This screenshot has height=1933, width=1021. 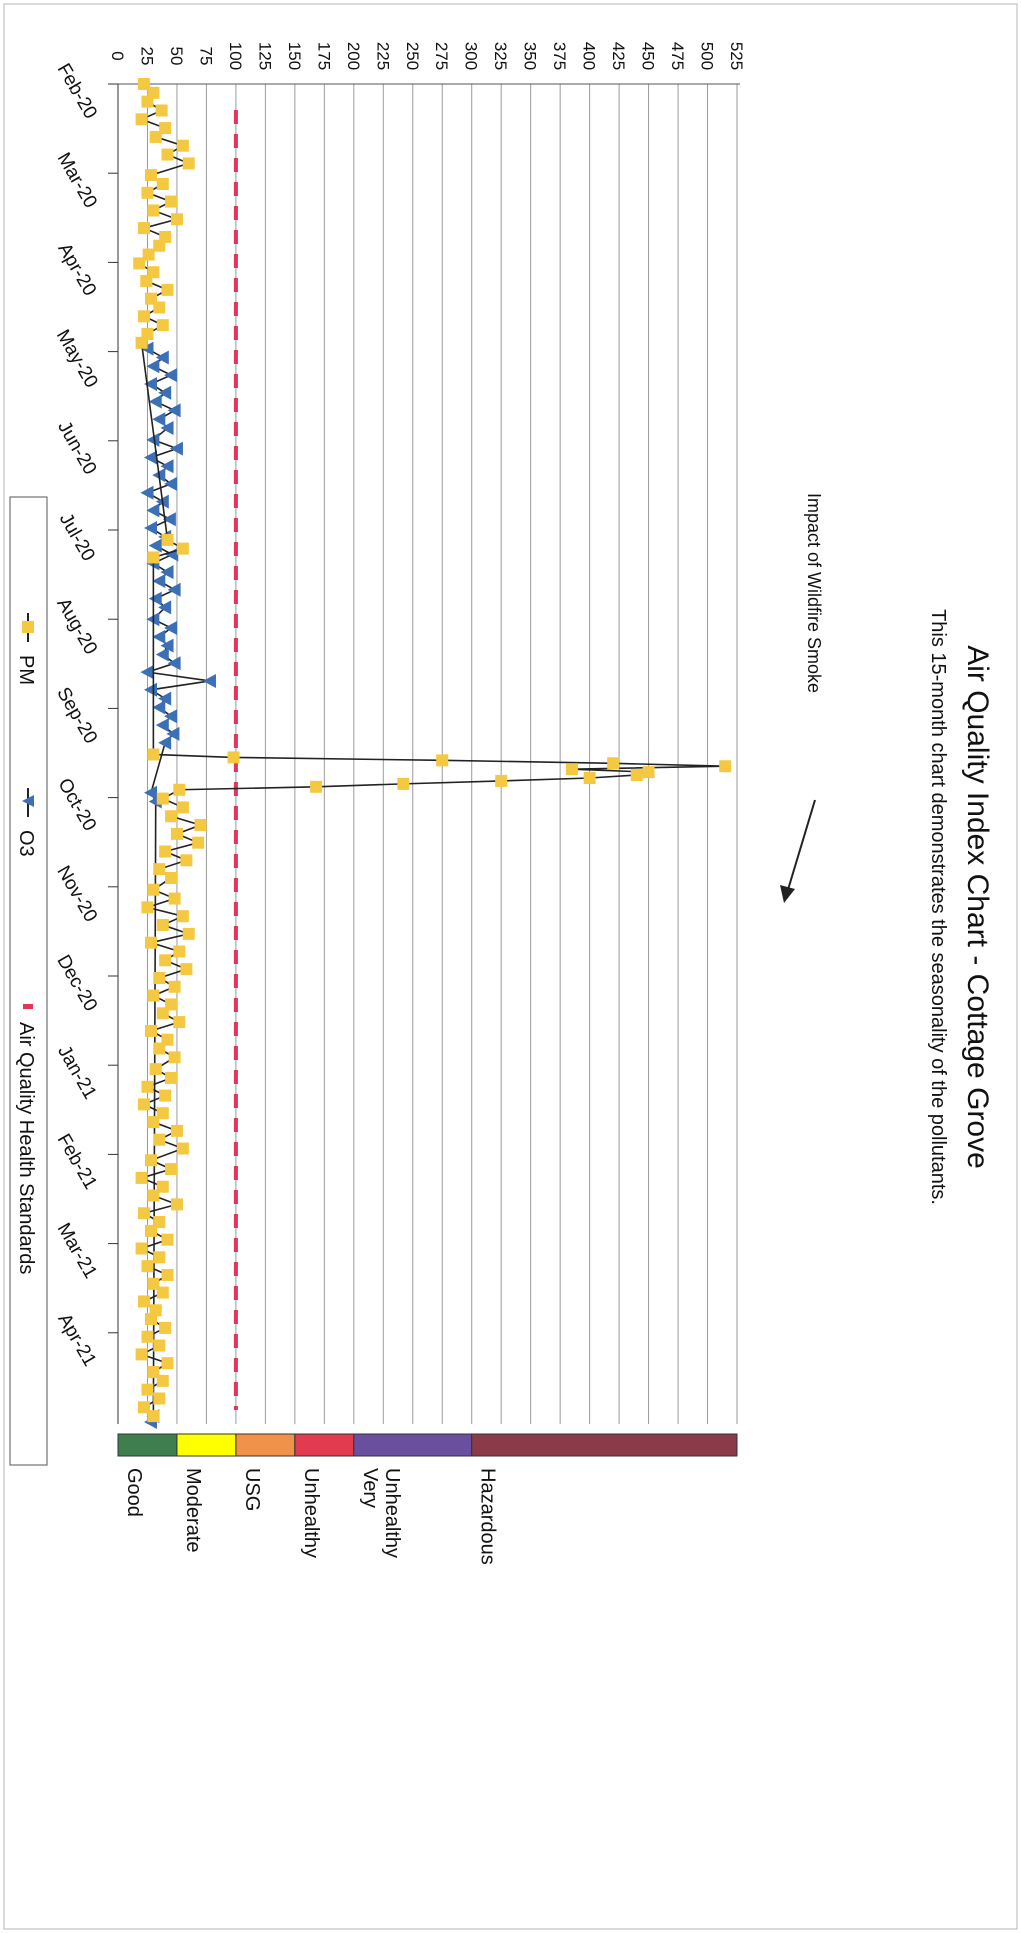 I want to click on y-tick-label-350: 350, so click(x=530, y=56).